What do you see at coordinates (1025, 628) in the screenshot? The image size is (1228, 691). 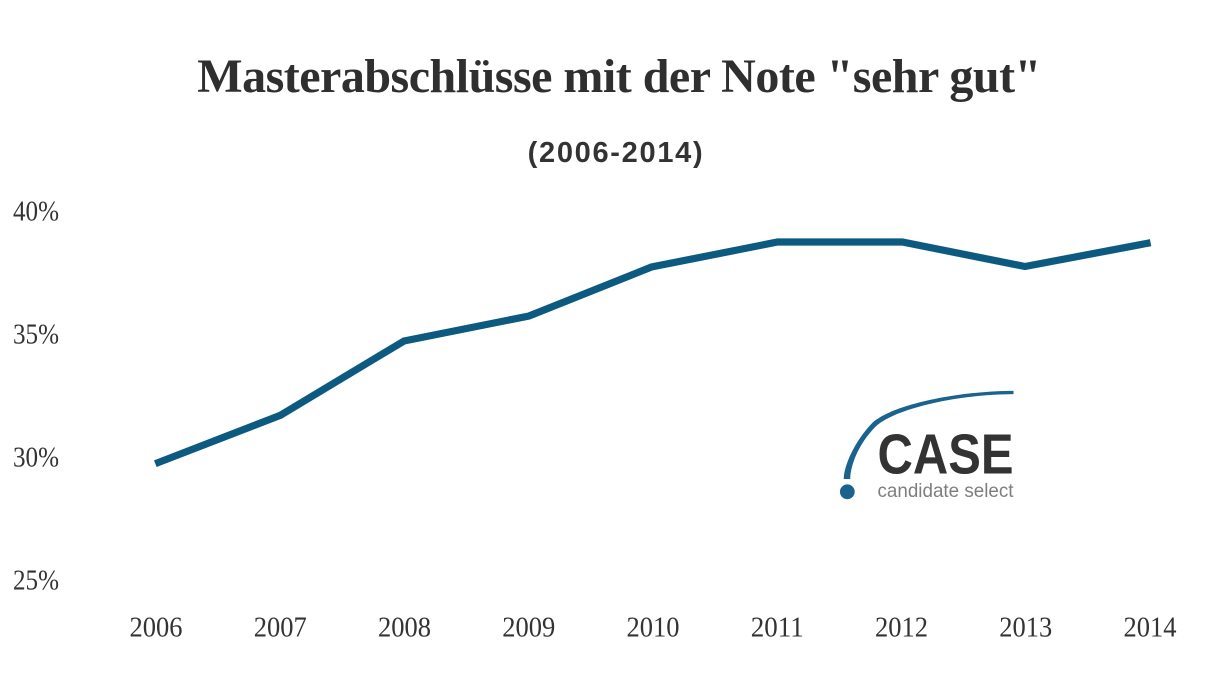 I see `svg-text: 2013` at bounding box center [1025, 628].